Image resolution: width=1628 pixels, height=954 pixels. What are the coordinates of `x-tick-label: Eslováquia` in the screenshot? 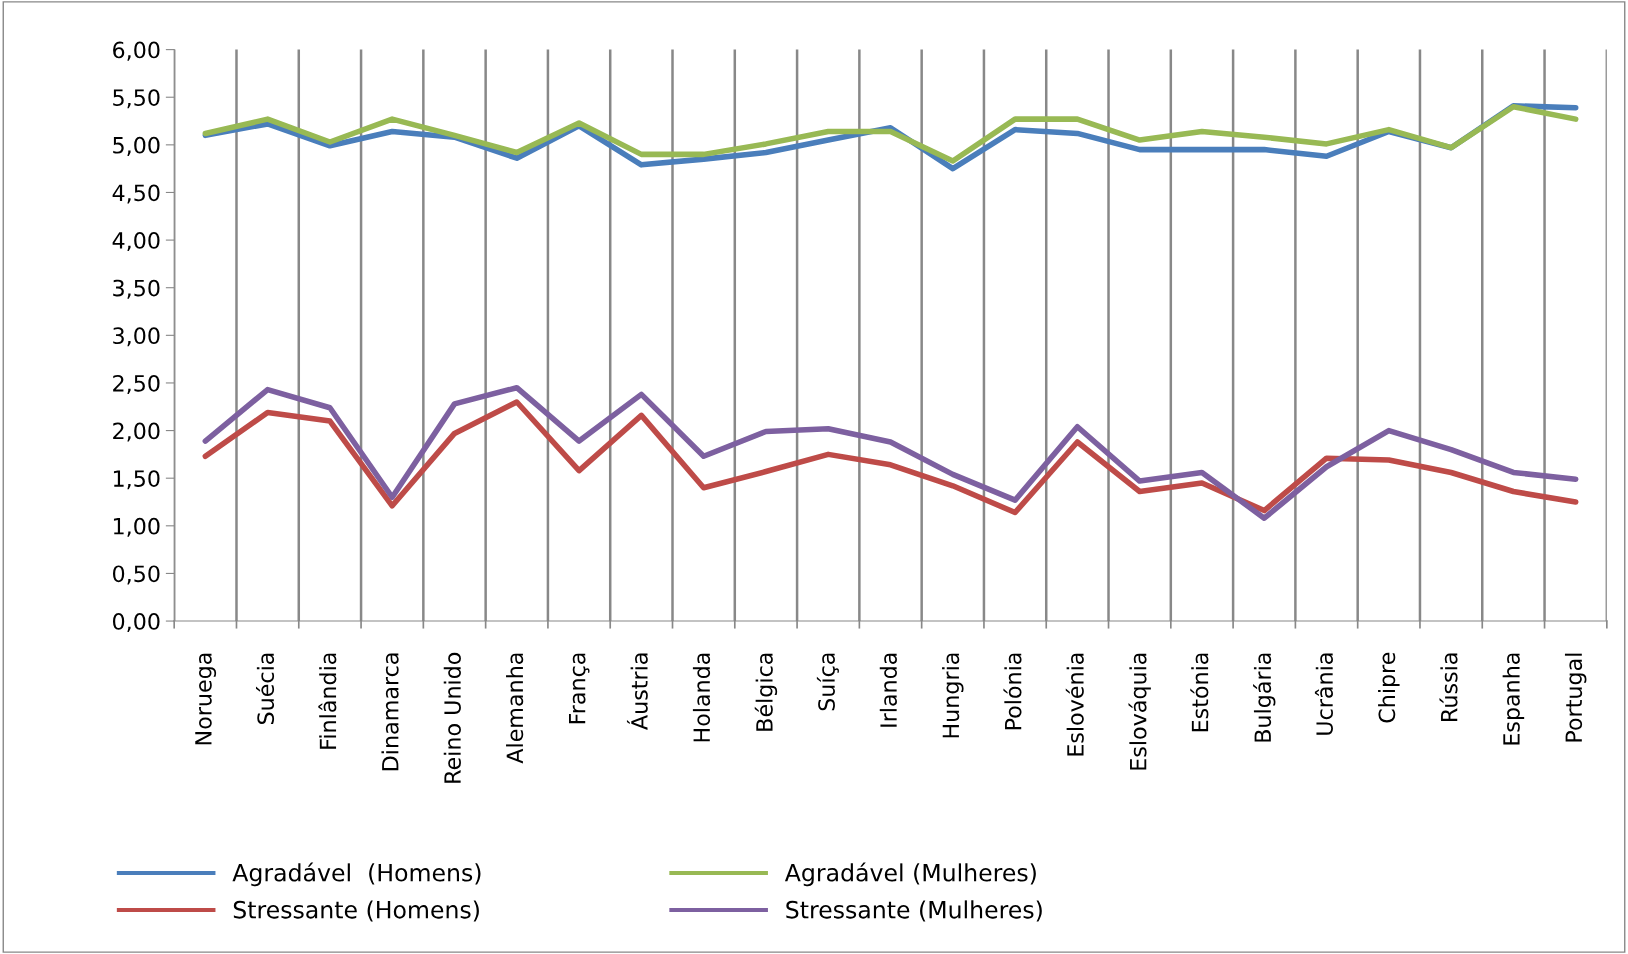 It's located at (1139, 711).